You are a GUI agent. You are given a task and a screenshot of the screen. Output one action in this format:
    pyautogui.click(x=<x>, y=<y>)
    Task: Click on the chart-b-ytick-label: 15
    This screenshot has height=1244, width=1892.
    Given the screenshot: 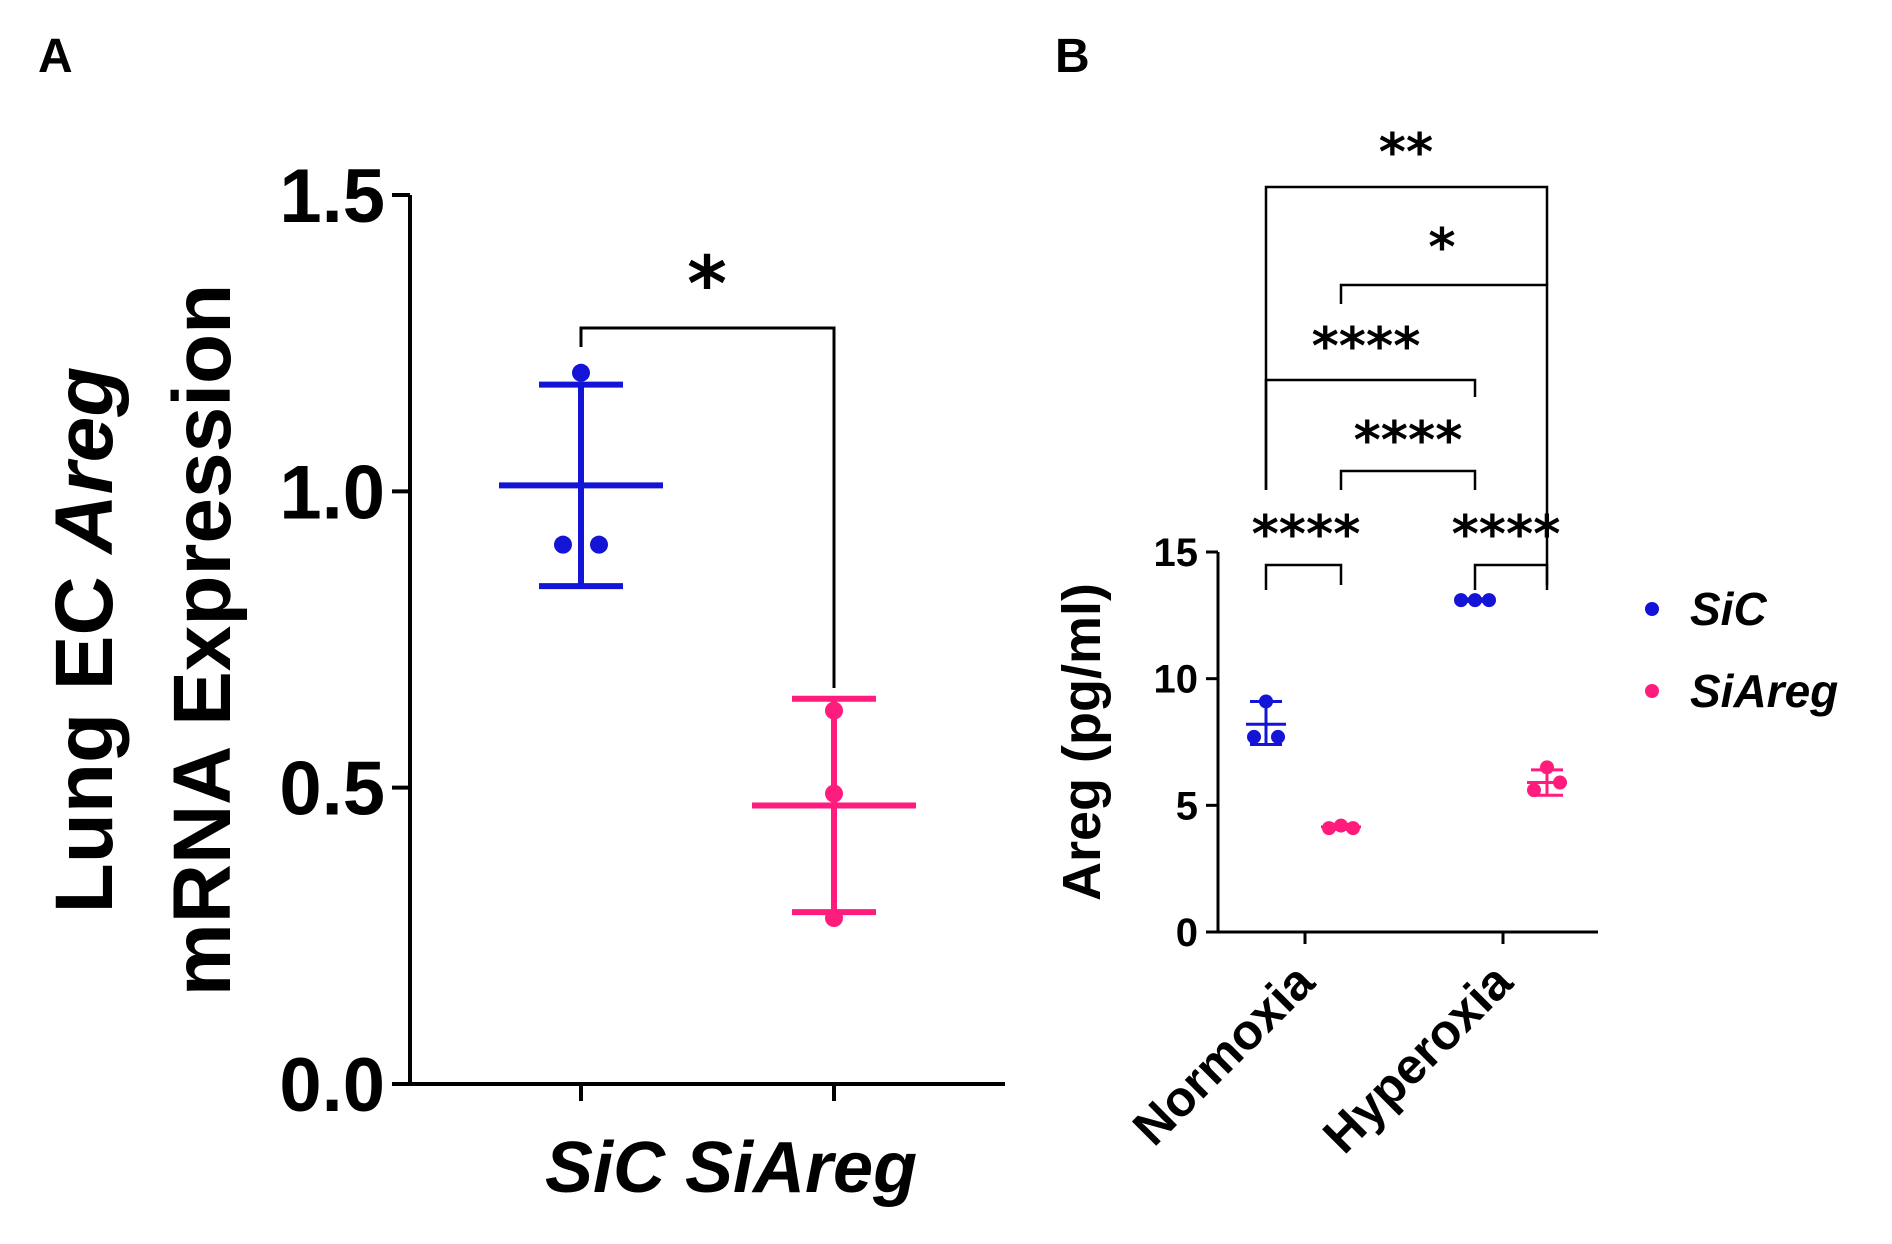 What is the action you would take?
    pyautogui.click(x=1176, y=553)
    